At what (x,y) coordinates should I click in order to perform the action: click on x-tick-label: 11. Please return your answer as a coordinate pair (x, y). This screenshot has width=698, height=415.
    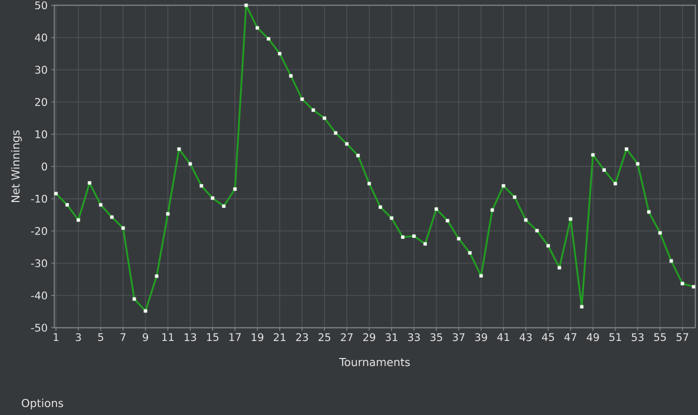
    Looking at the image, I should click on (168, 337).